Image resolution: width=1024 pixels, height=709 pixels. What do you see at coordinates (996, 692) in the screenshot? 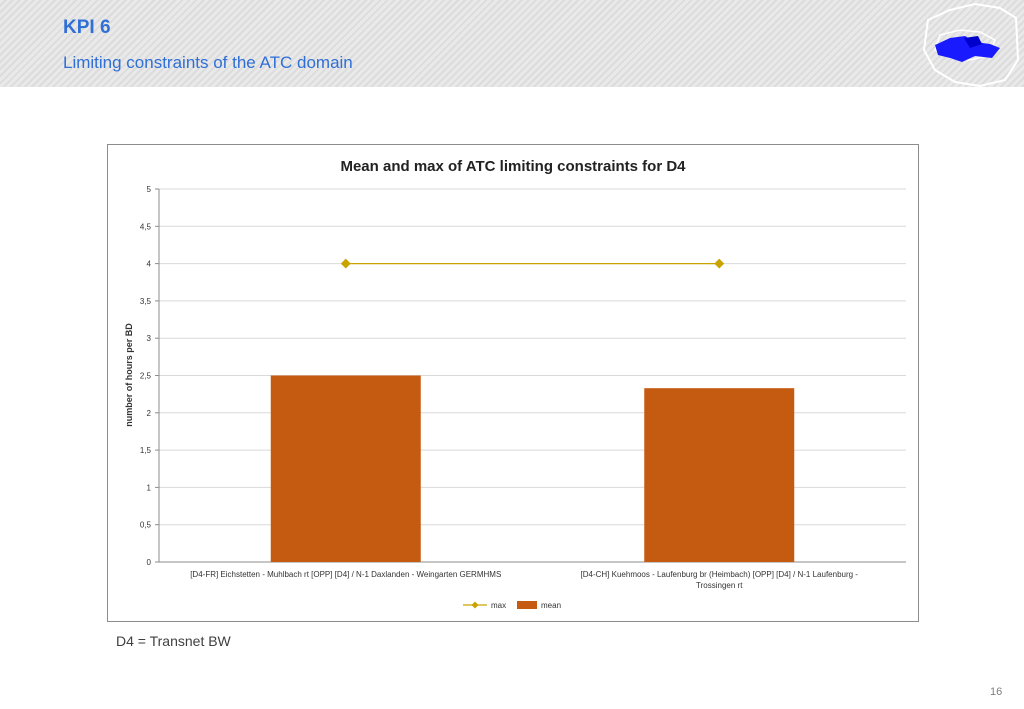
I see `page-number: 16` at bounding box center [996, 692].